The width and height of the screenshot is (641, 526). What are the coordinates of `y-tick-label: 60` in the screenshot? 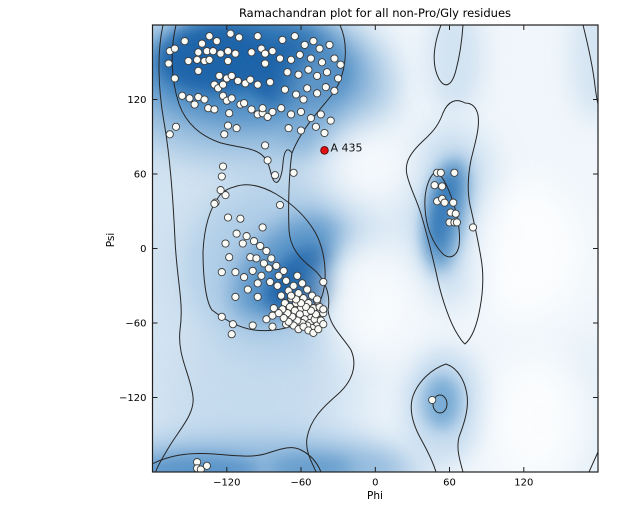 It's located at (140, 175).